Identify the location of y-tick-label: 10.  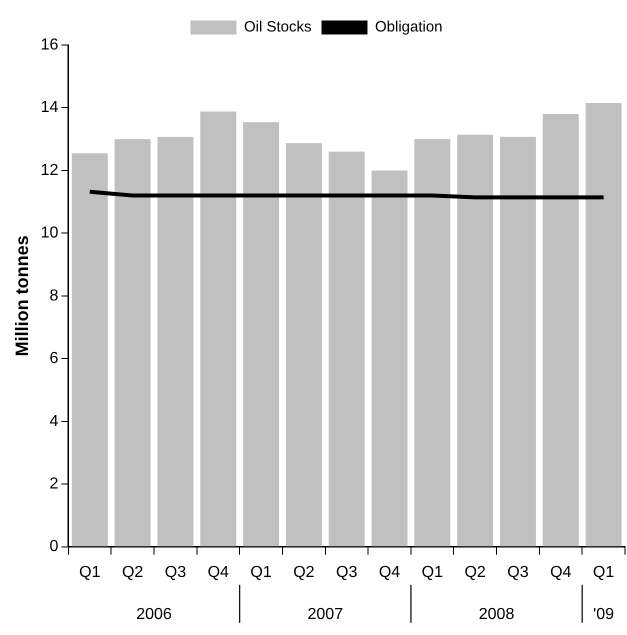
(49, 233).